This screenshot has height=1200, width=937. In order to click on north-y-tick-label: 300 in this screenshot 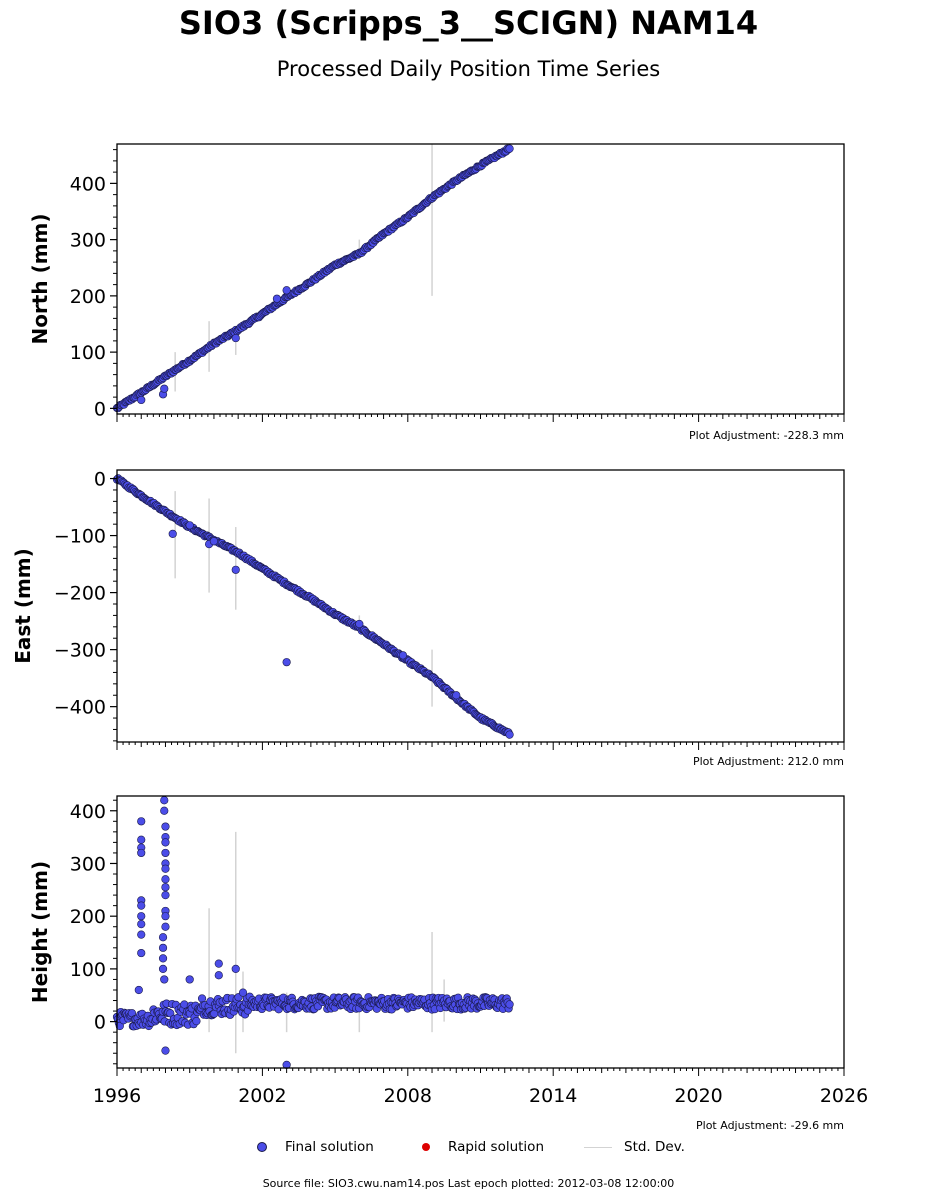, I will do `click(88, 241)`.